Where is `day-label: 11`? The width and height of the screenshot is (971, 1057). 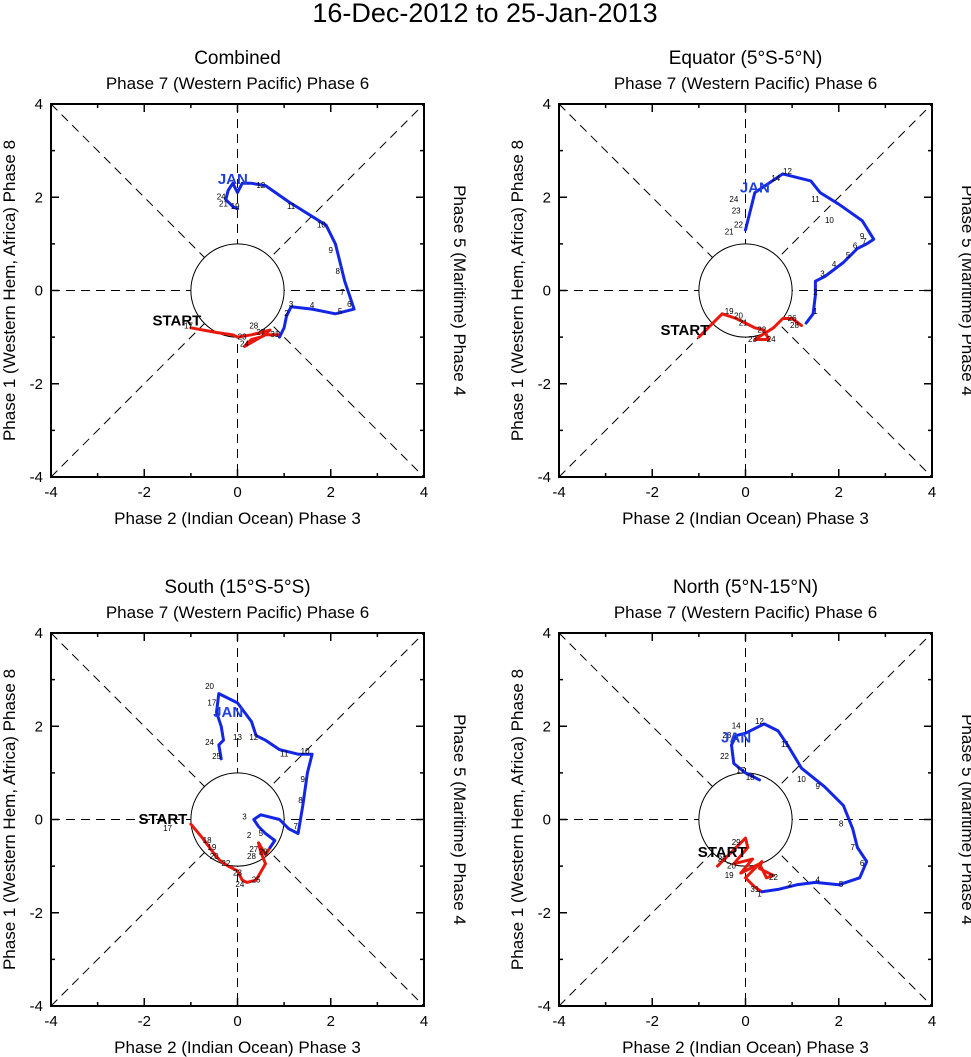 day-label: 11 is located at coordinates (284, 754).